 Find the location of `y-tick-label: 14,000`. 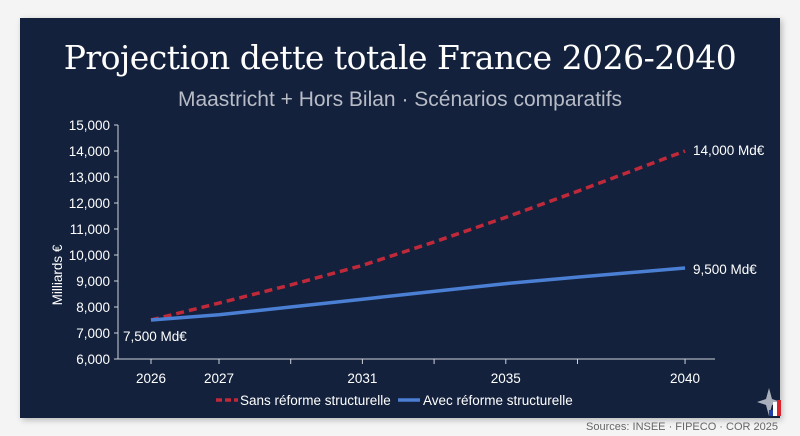

y-tick-label: 14,000 is located at coordinates (89, 151).